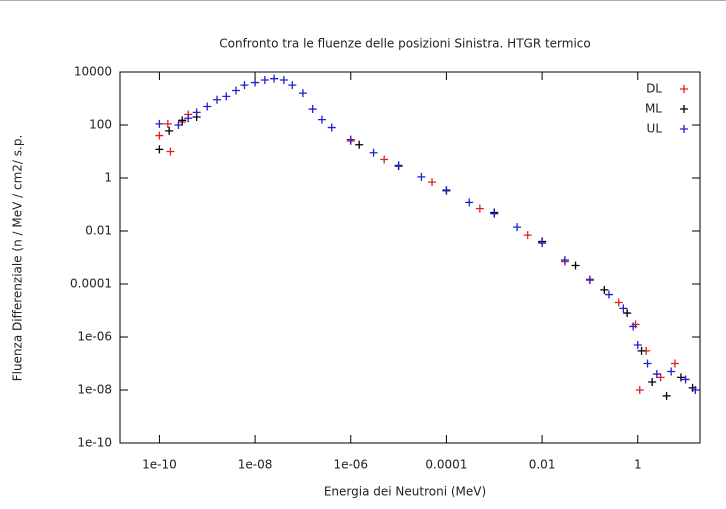  What do you see at coordinates (405, 492) in the screenshot?
I see `x-axis-label: Energia dei Neutroni (MeV)` at bounding box center [405, 492].